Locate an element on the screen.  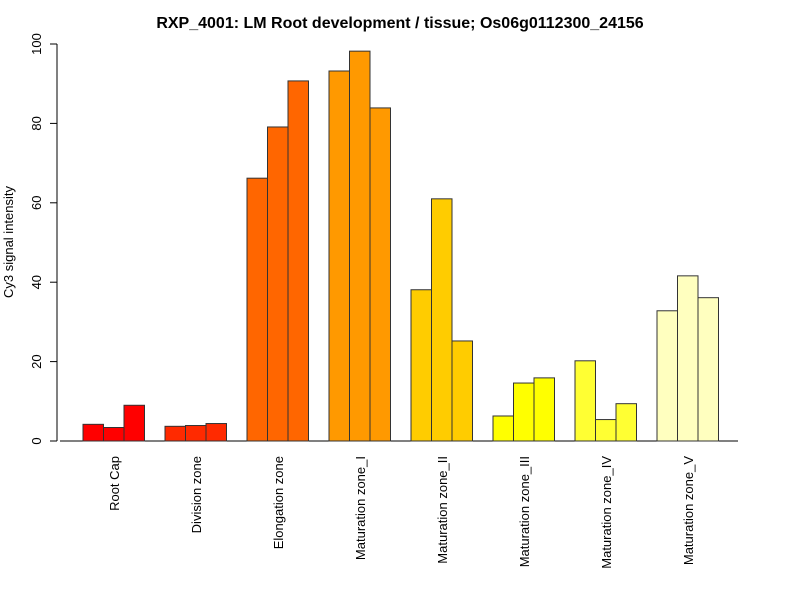
y-tick-label: 20 is located at coordinates (36, 361).